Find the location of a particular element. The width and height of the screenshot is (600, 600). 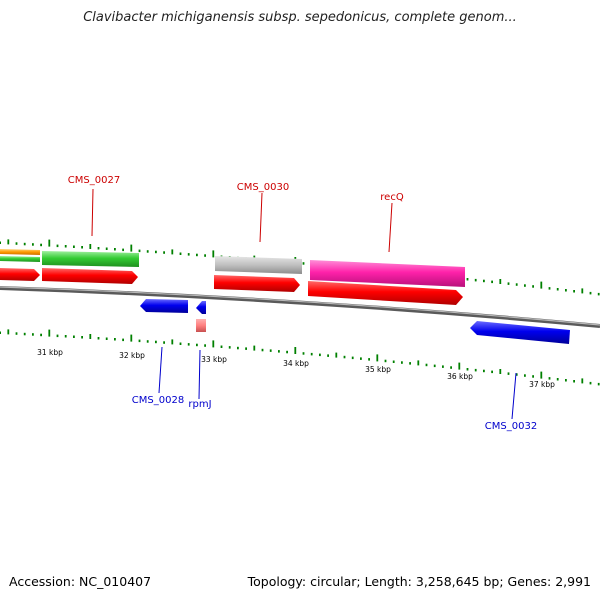

gene-recq is located at coordinates (387, 273).